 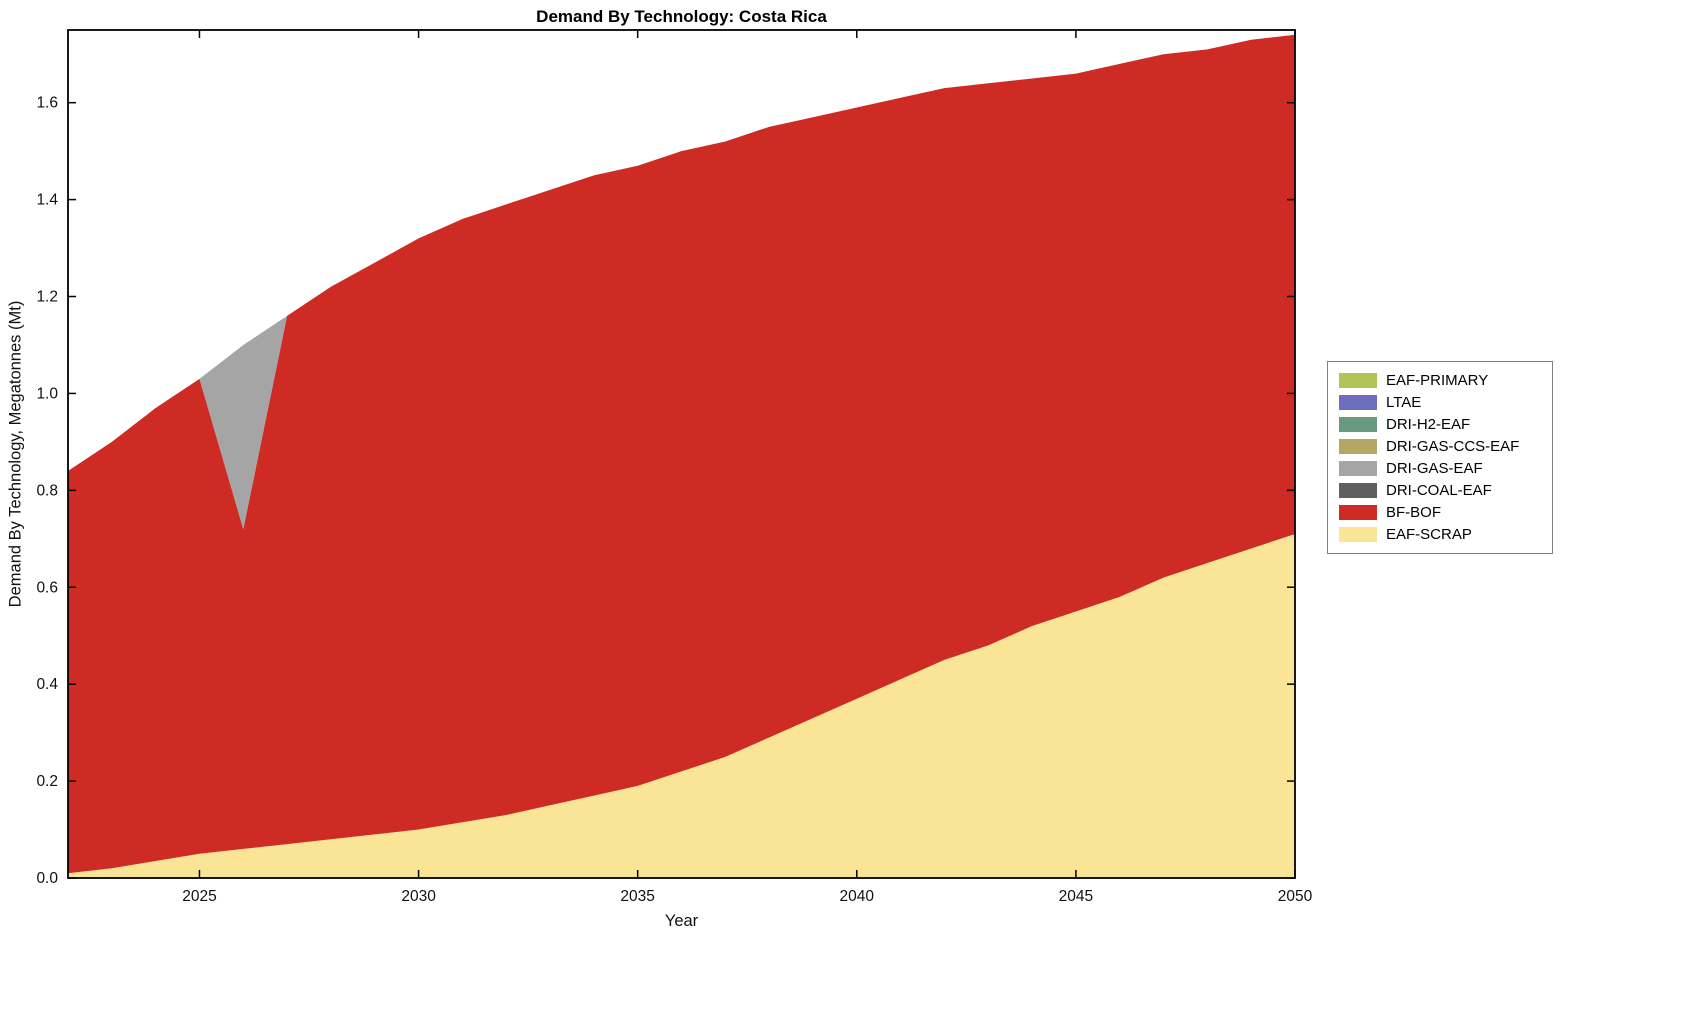 I want to click on x-axis-label: Year, so click(x=681, y=921).